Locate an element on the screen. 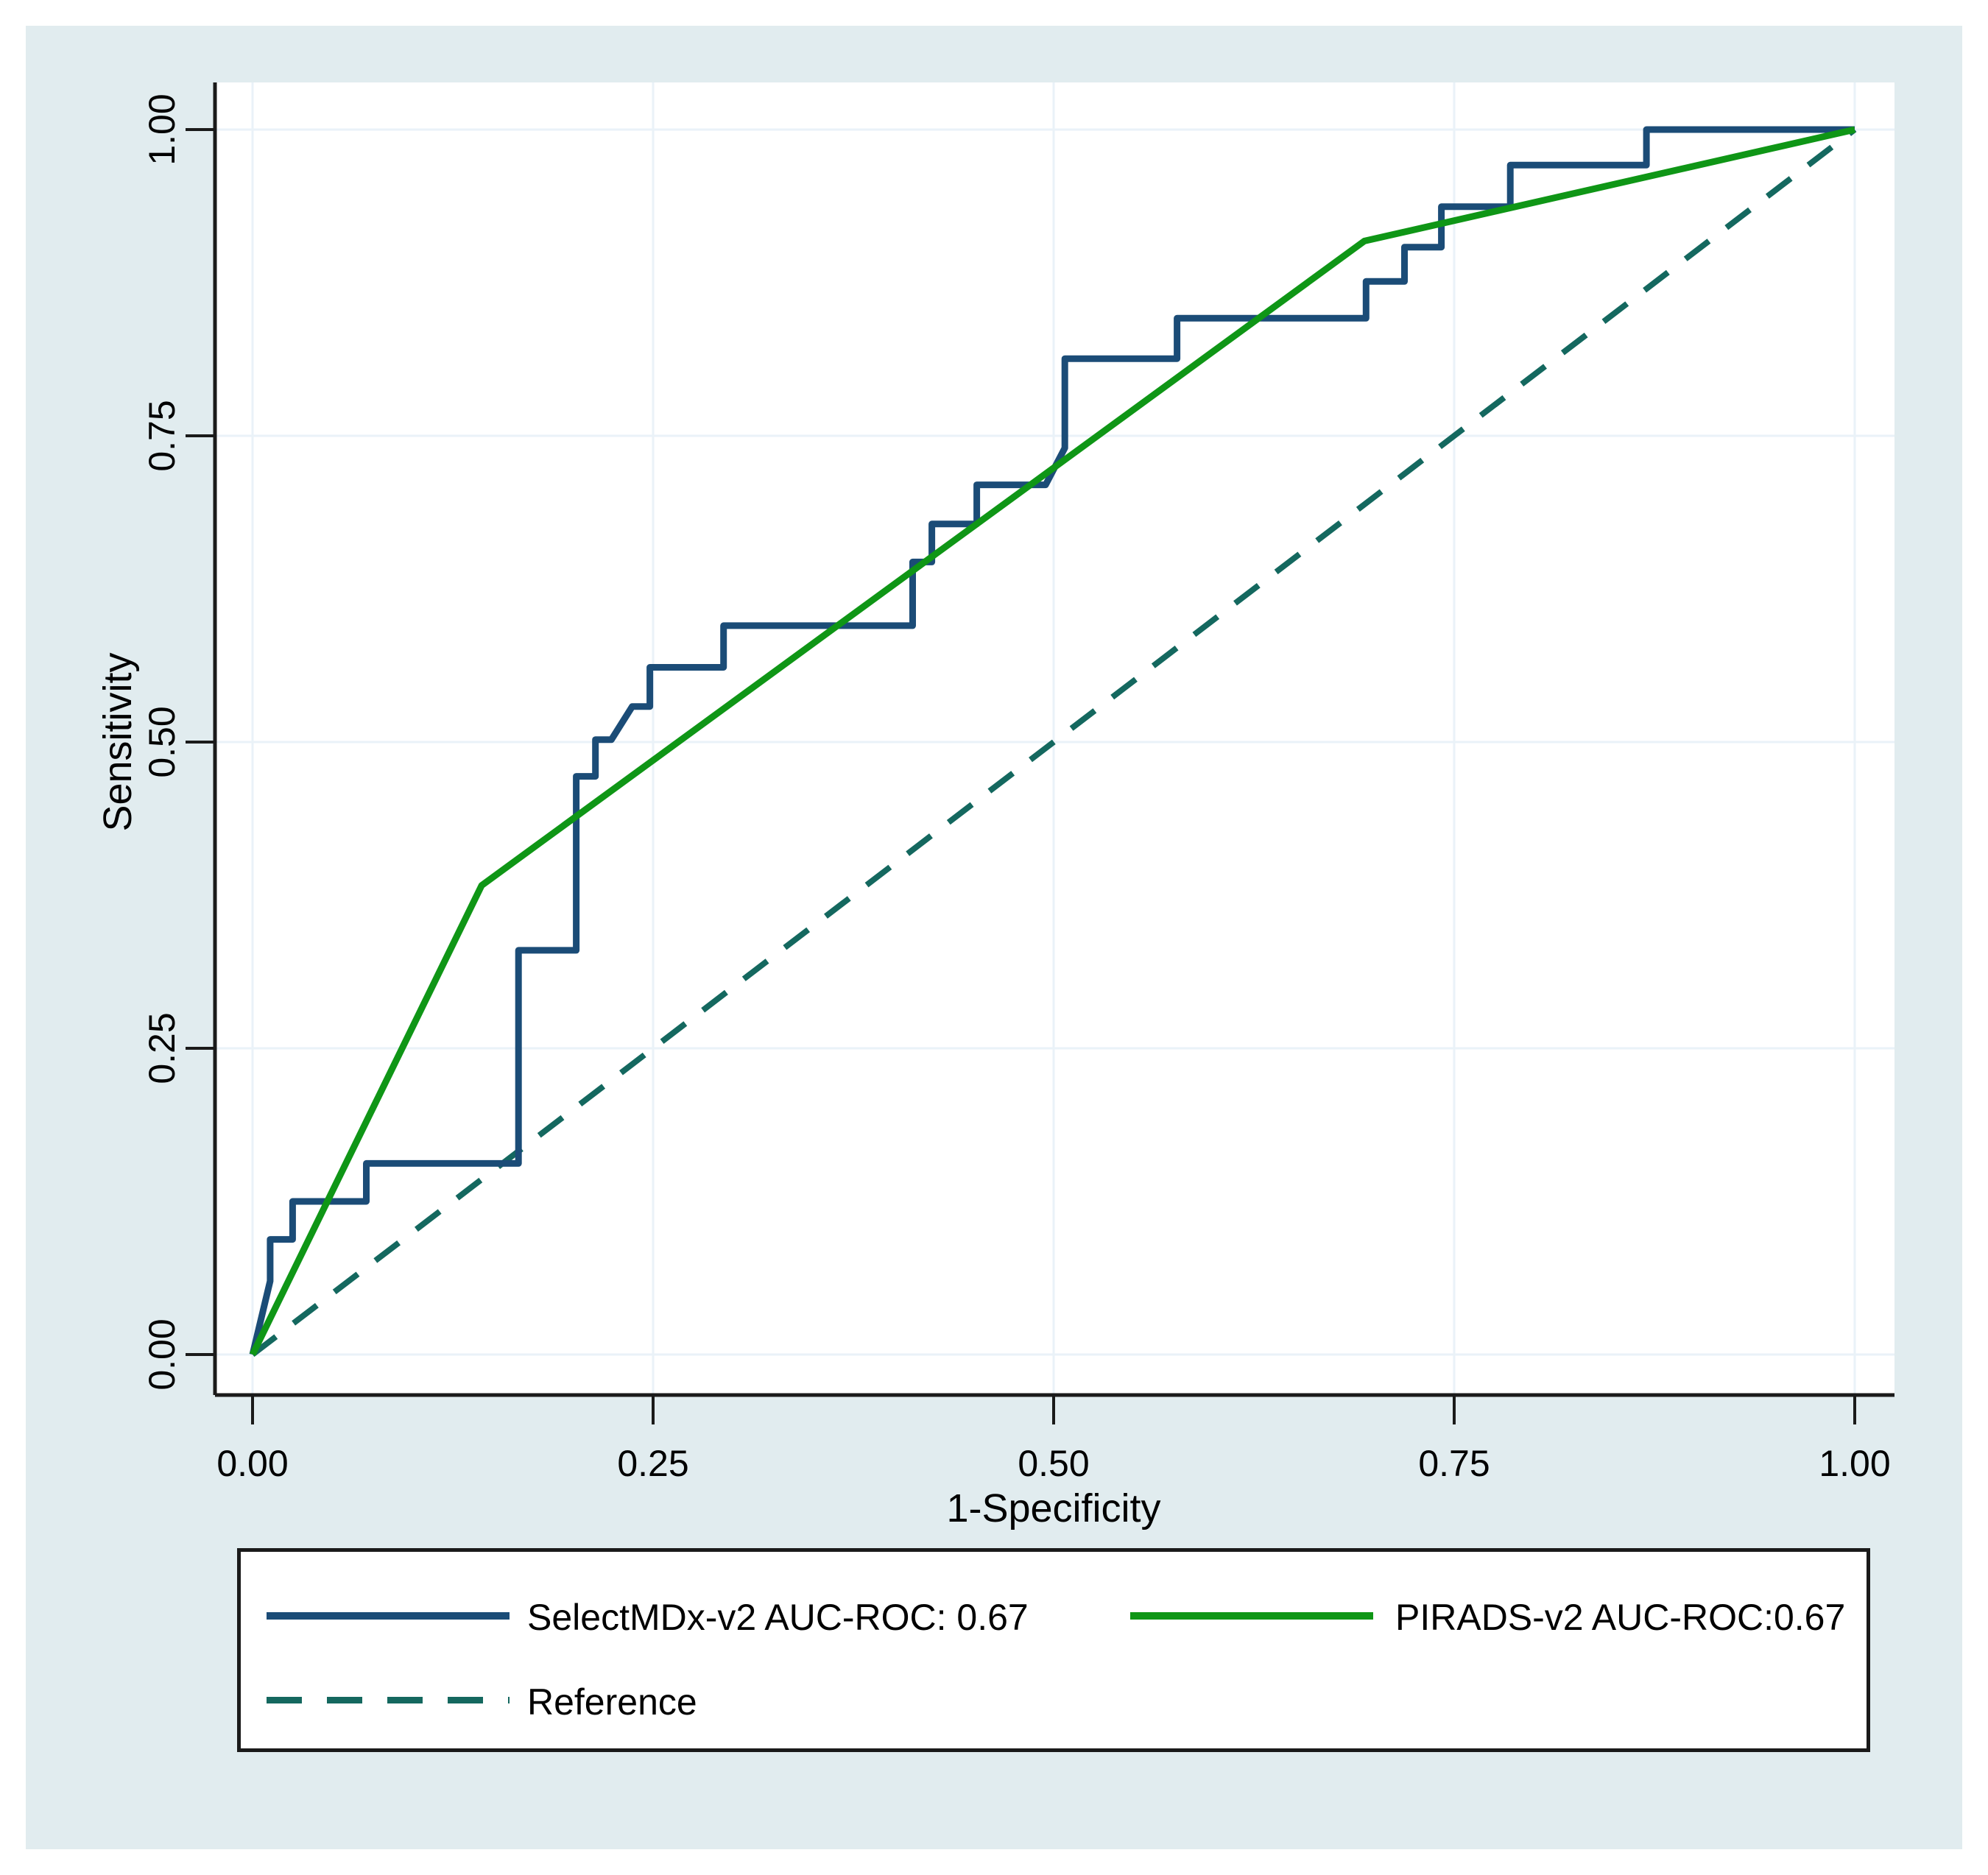 The image size is (1988, 1875). x-tick-label: 1.00 is located at coordinates (1854, 1464).